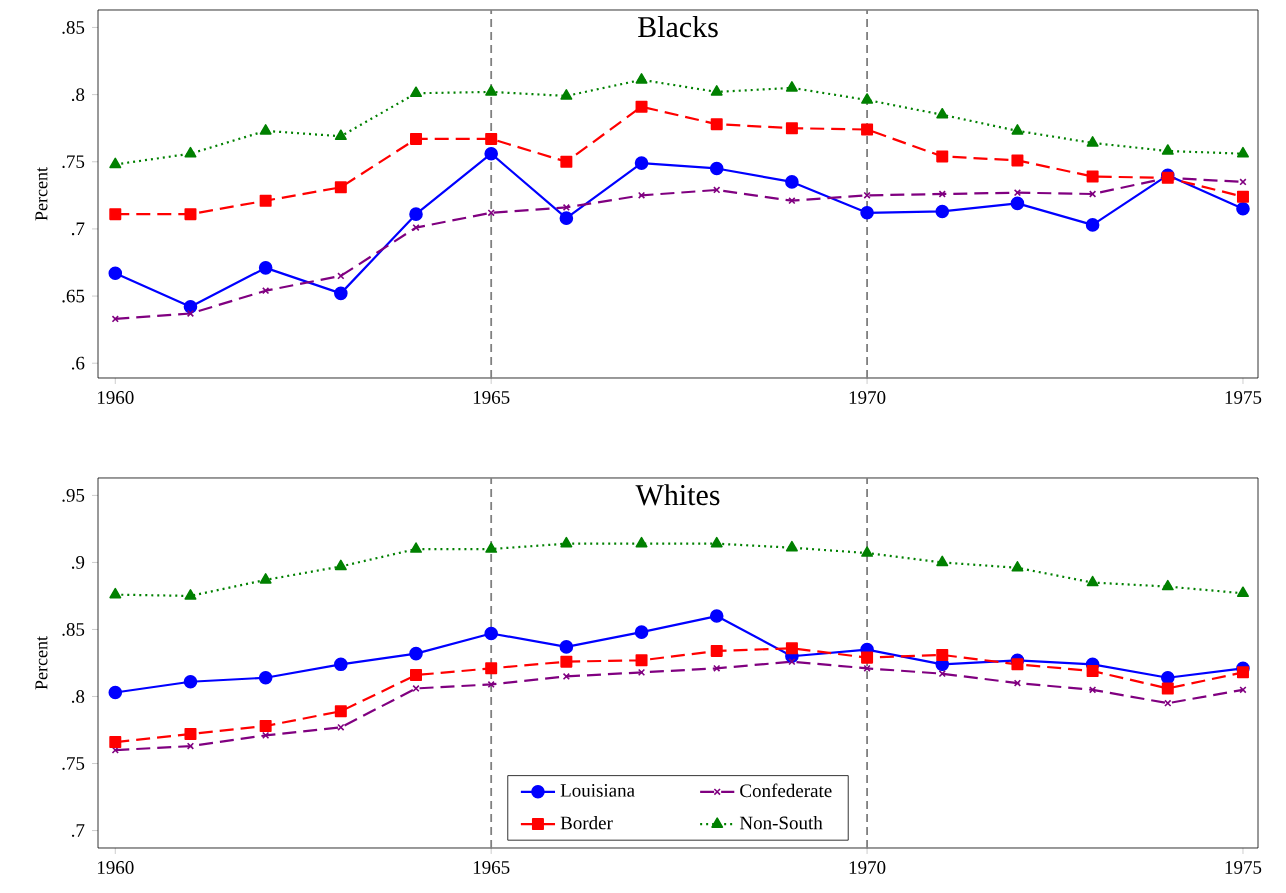  What do you see at coordinates (781, 823) in the screenshot?
I see `legend-label: Non-South` at bounding box center [781, 823].